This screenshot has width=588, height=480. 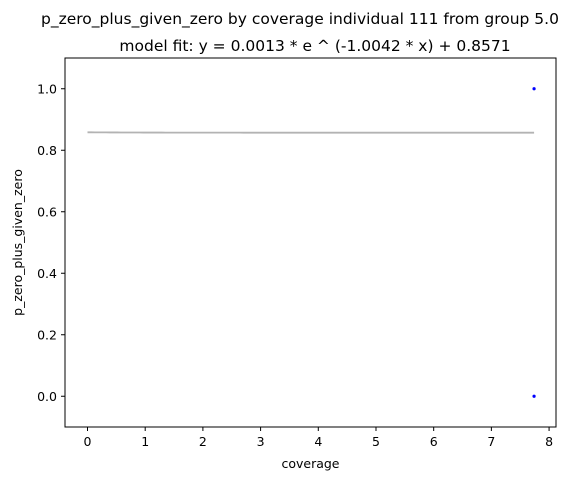 What do you see at coordinates (47, 334) in the screenshot?
I see `y-tick-label: 0.2` at bounding box center [47, 334].